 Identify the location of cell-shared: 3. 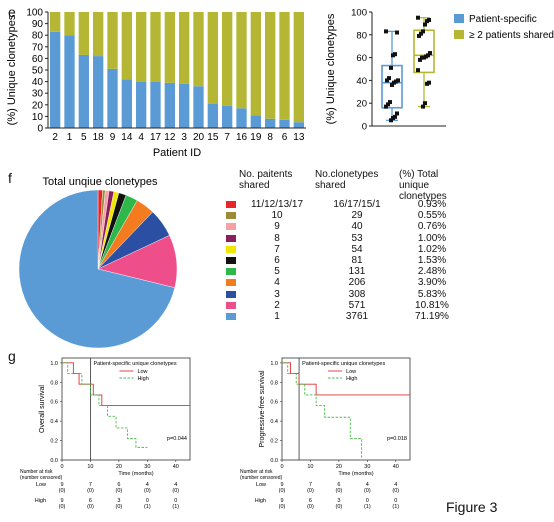
(277, 294).